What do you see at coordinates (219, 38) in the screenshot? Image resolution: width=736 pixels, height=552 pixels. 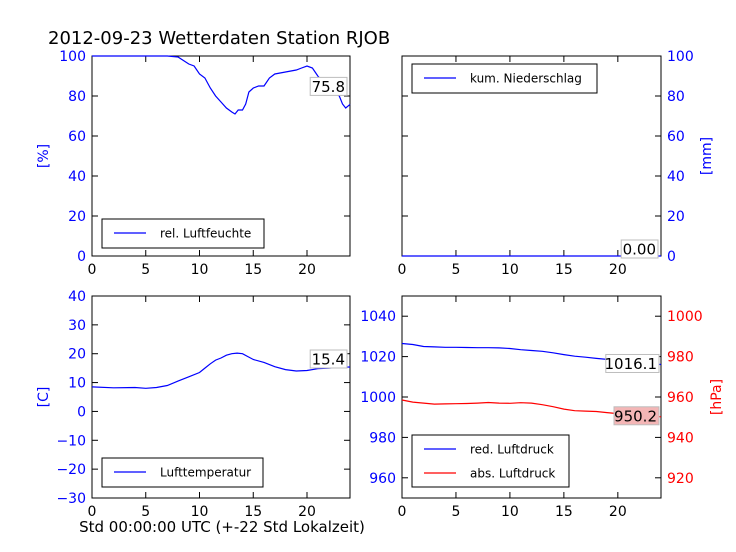 I see `figure-title: 2012-09-23 Wetterdaten Station RJOB` at bounding box center [219, 38].